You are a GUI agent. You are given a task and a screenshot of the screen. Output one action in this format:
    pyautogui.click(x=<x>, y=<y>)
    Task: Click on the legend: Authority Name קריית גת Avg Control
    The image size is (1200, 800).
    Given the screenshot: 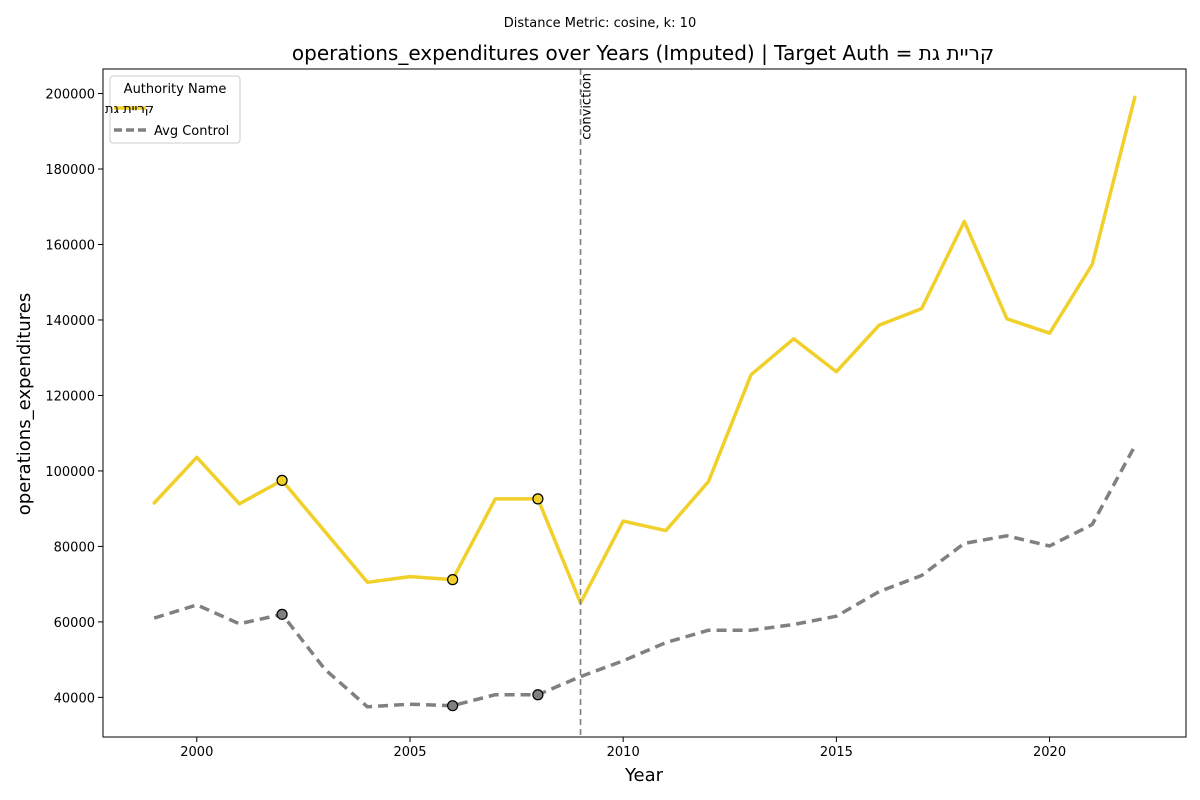 What is the action you would take?
    pyautogui.click(x=173, y=109)
    